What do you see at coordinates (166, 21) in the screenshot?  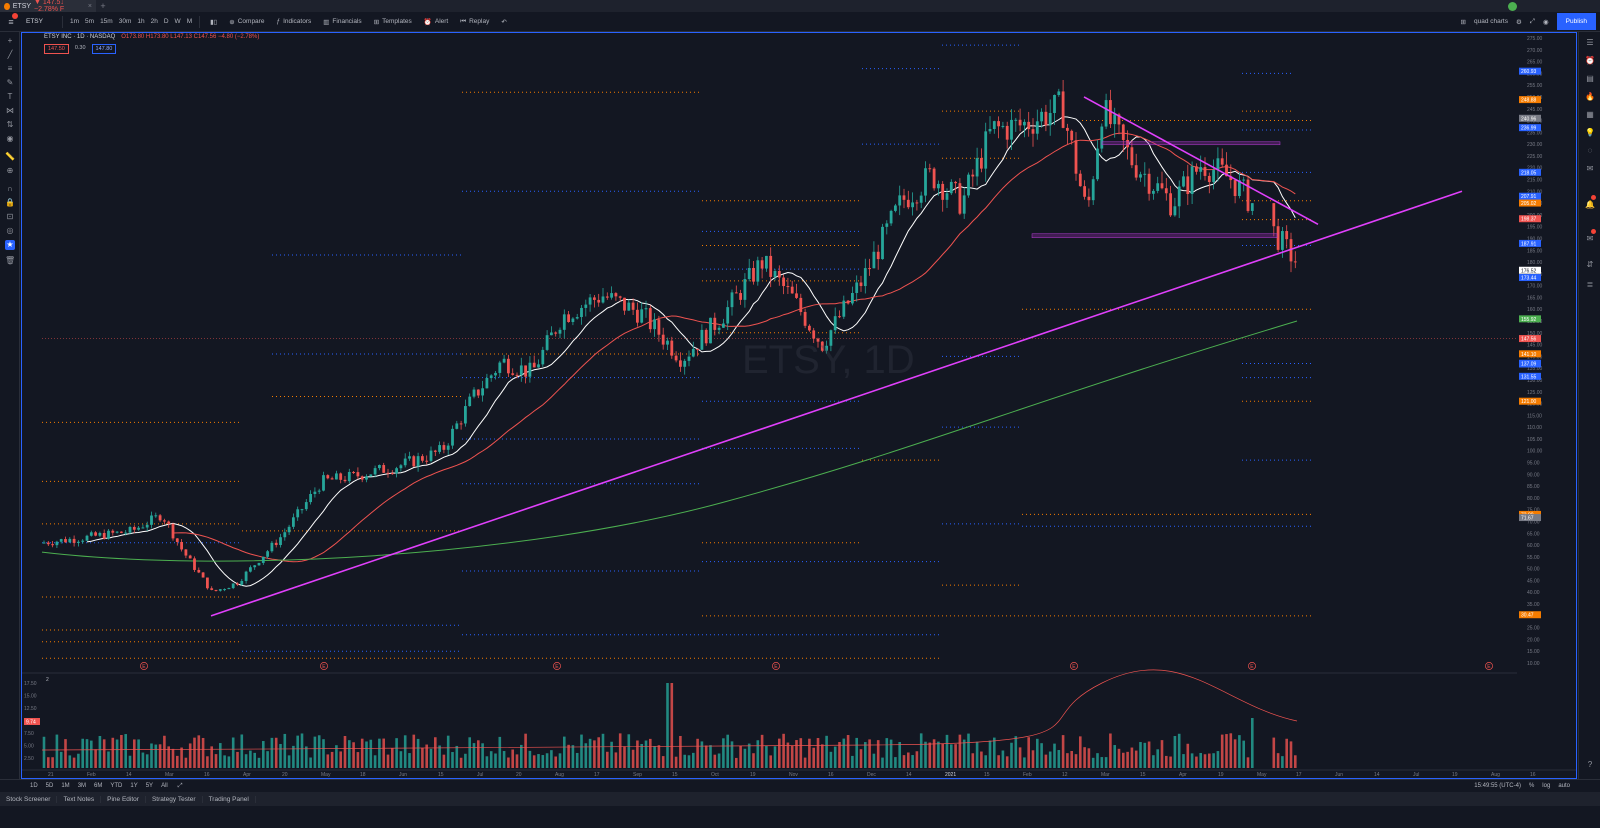 I see `timeframe-D: D` at bounding box center [166, 21].